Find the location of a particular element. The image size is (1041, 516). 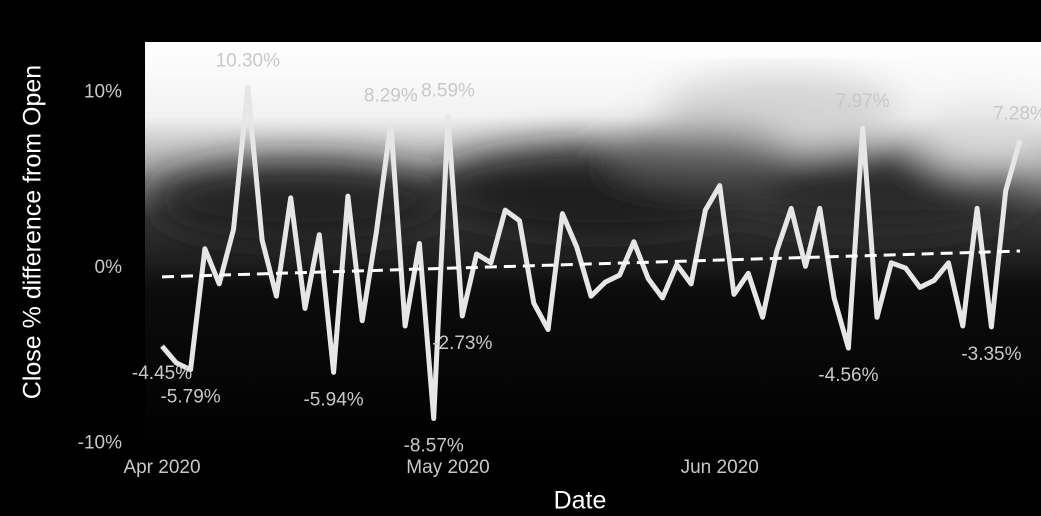

data-label: 7.97% is located at coordinates (863, 101).